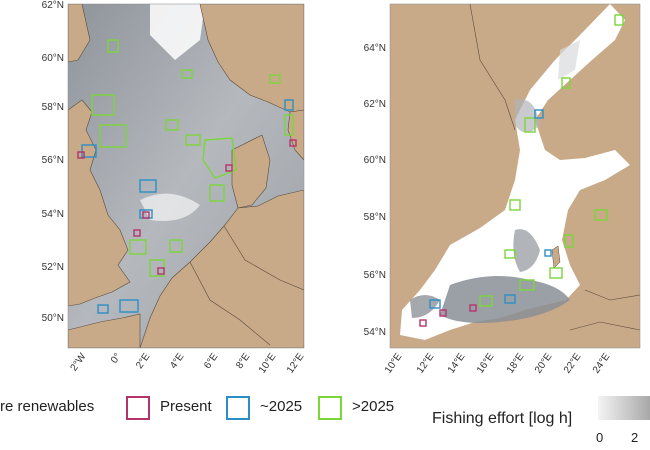  What do you see at coordinates (138, 408) in the screenshot?
I see `legend-swatch-present` at bounding box center [138, 408].